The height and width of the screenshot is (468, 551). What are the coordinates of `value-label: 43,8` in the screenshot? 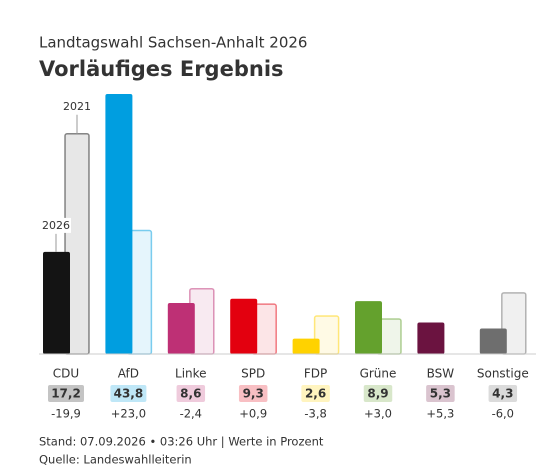 It's located at (129, 394).